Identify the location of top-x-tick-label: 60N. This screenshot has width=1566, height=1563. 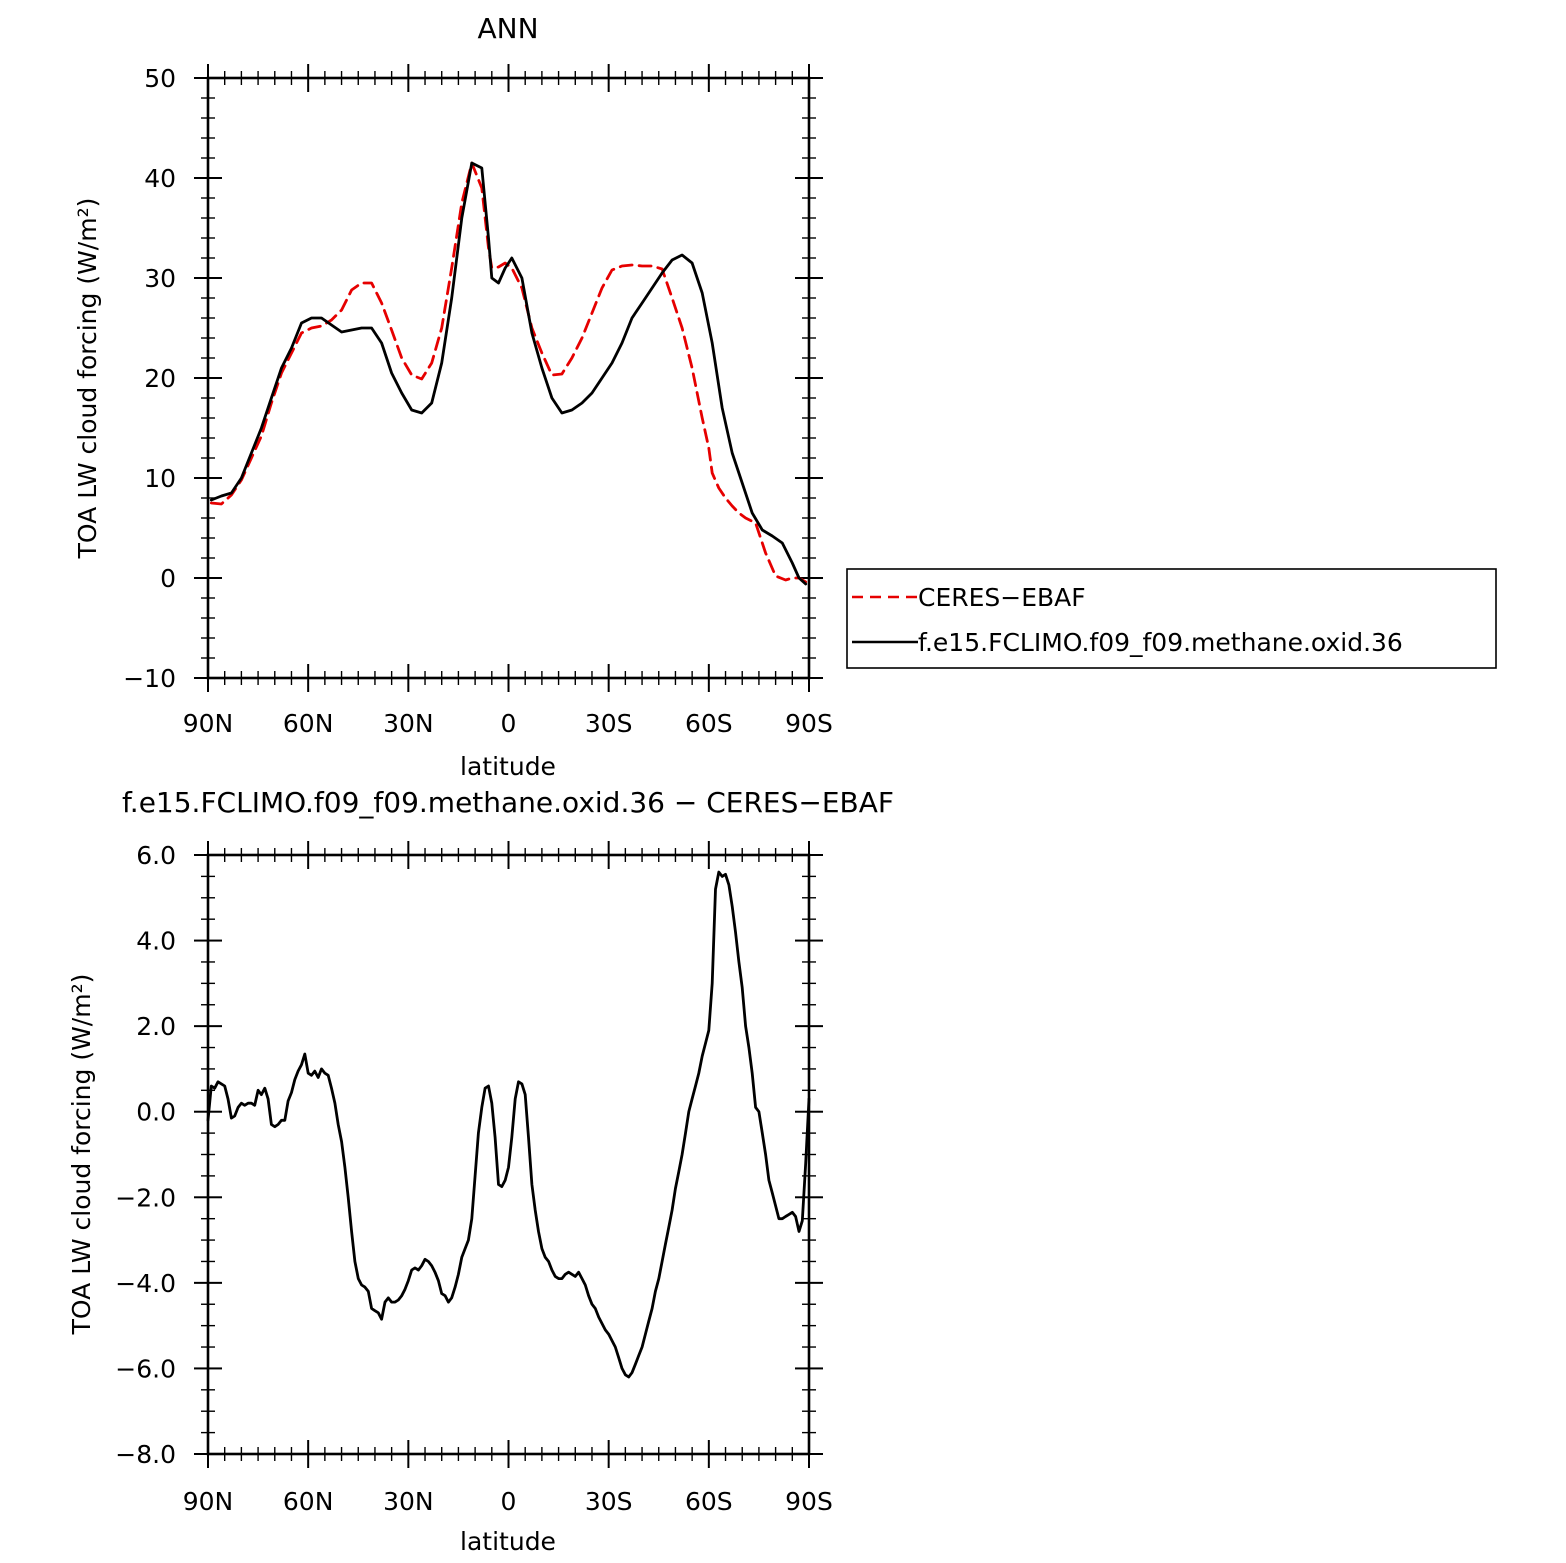
(308, 723).